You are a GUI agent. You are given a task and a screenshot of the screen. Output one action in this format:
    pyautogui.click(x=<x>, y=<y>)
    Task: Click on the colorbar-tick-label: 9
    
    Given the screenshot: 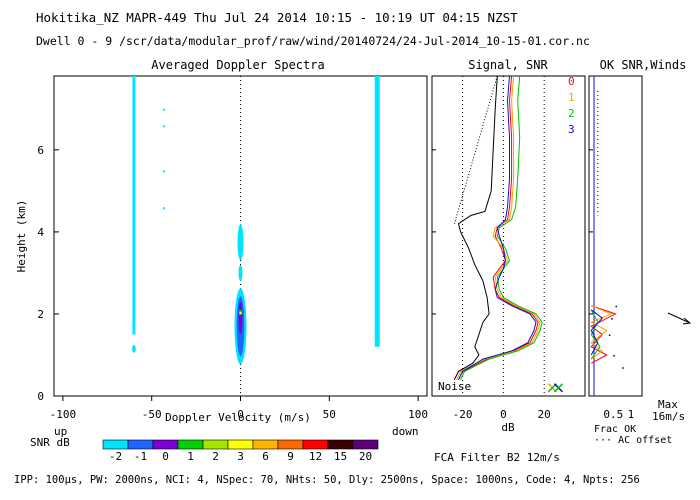 What is the action you would take?
    pyautogui.click(x=290, y=456)
    